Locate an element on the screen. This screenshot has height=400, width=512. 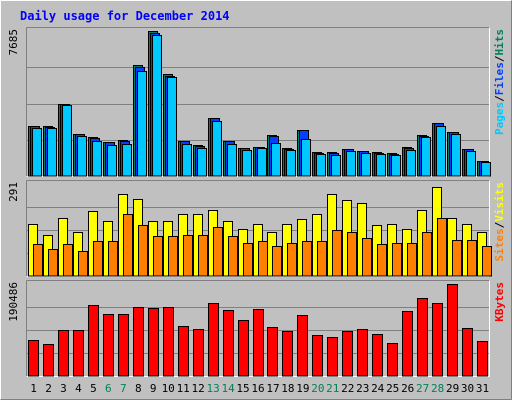
legend-entry: Pages is located at coordinates (499, 118).